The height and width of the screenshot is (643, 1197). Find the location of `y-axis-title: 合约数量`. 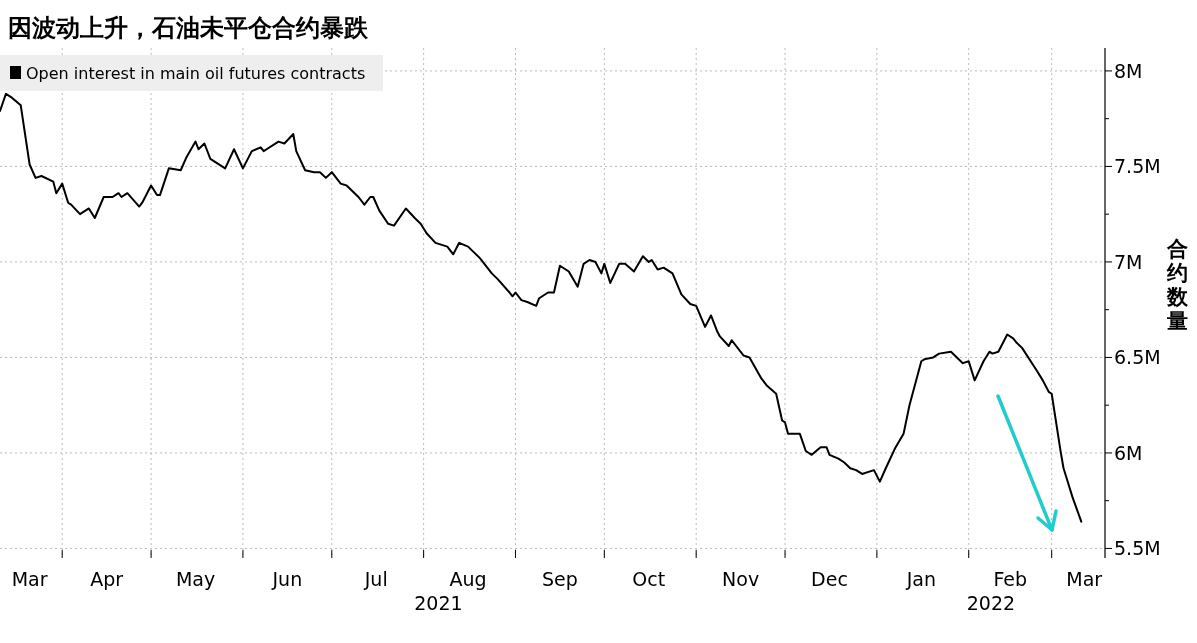

y-axis-title: 合约数量 is located at coordinates (1177, 285).